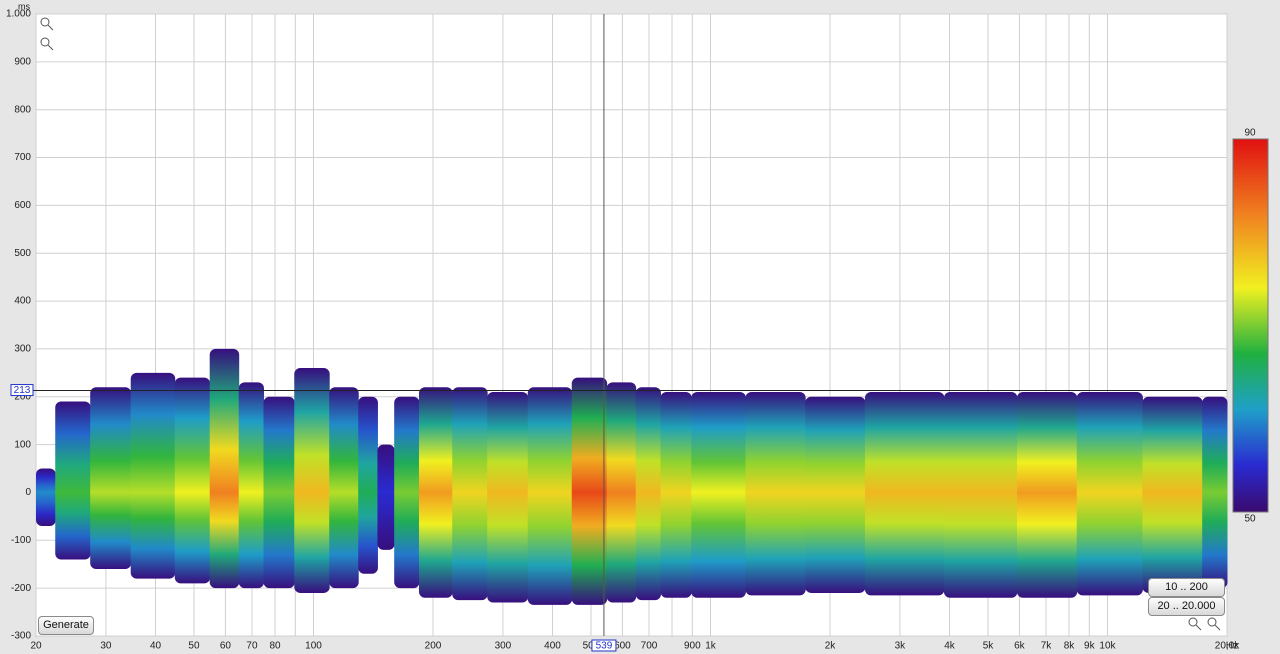 This screenshot has width=1280, height=654. Describe the element at coordinates (22, 109) in the screenshot. I see `y-tick-label: 800` at that location.